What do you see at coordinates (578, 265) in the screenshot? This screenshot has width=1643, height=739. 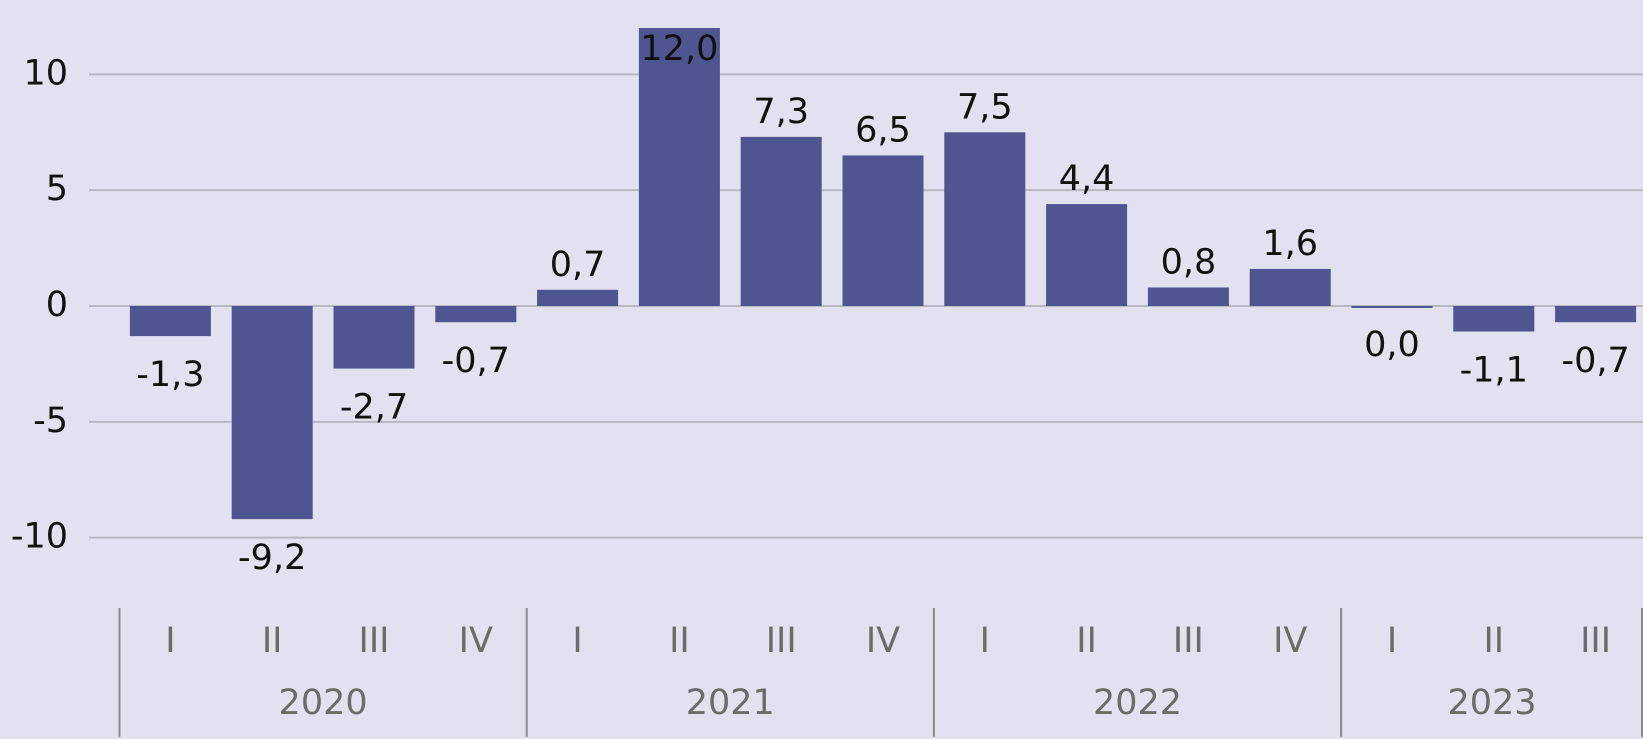 I see `value-label: 0,7` at bounding box center [578, 265].